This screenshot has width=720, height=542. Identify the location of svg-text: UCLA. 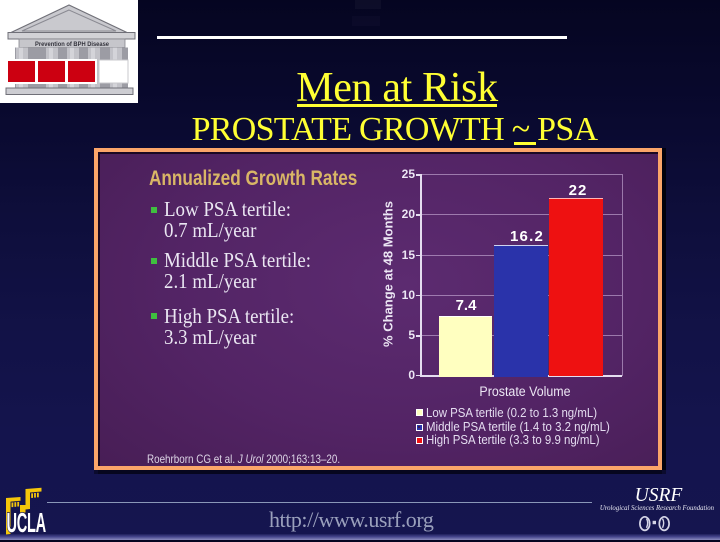
(27, 522).